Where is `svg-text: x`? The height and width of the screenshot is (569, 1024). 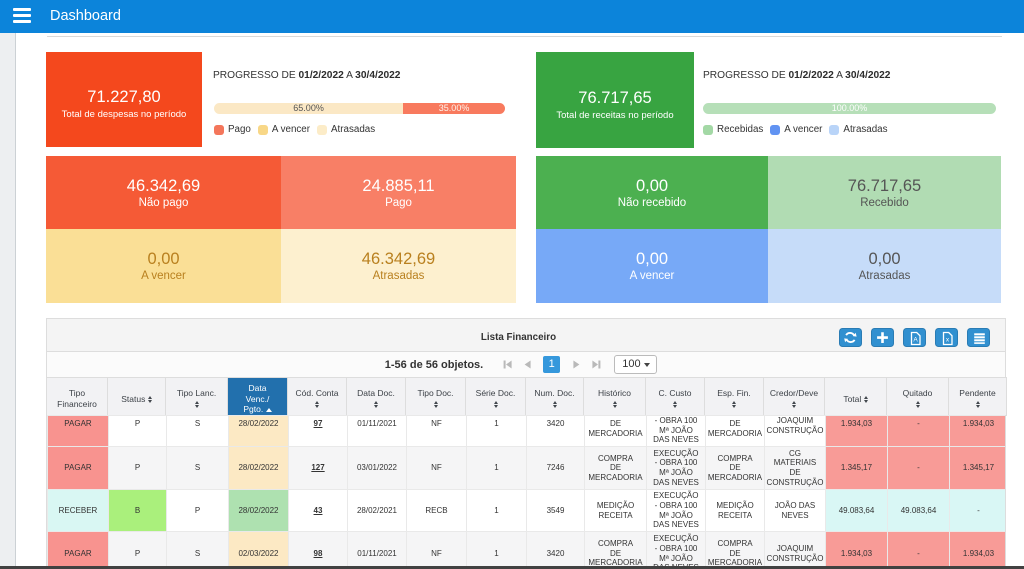
svg-text: x is located at coordinates (948, 340).